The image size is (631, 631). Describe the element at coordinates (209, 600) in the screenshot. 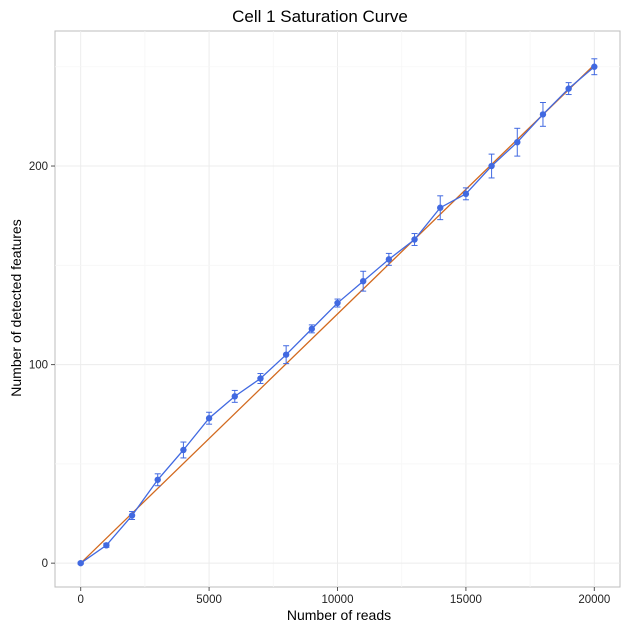

I see `x-tick-label: 5000` at that location.